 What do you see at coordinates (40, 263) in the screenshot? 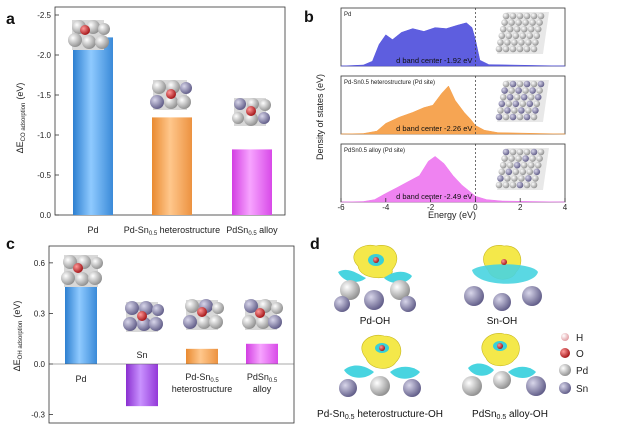
I see `y-tick-label: 0.6` at bounding box center [40, 263].